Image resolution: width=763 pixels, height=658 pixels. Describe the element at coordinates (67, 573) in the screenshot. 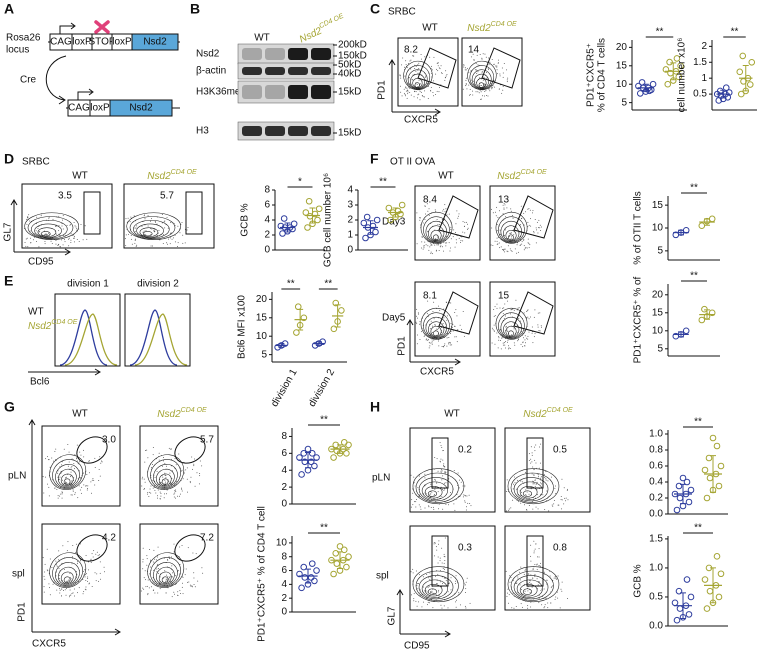

I see `contour` at that location.